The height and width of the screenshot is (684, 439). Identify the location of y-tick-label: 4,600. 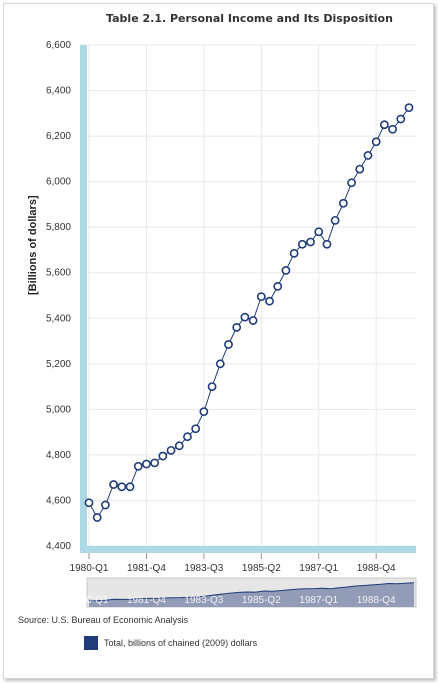
(58, 500).